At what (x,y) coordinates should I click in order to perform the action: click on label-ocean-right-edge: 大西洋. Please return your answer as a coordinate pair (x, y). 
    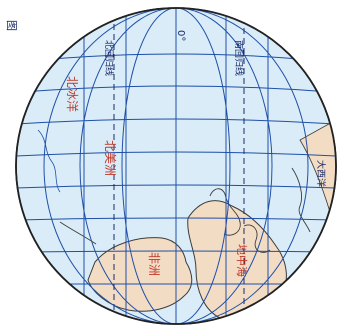
    Looking at the image, I should click on (321, 173).